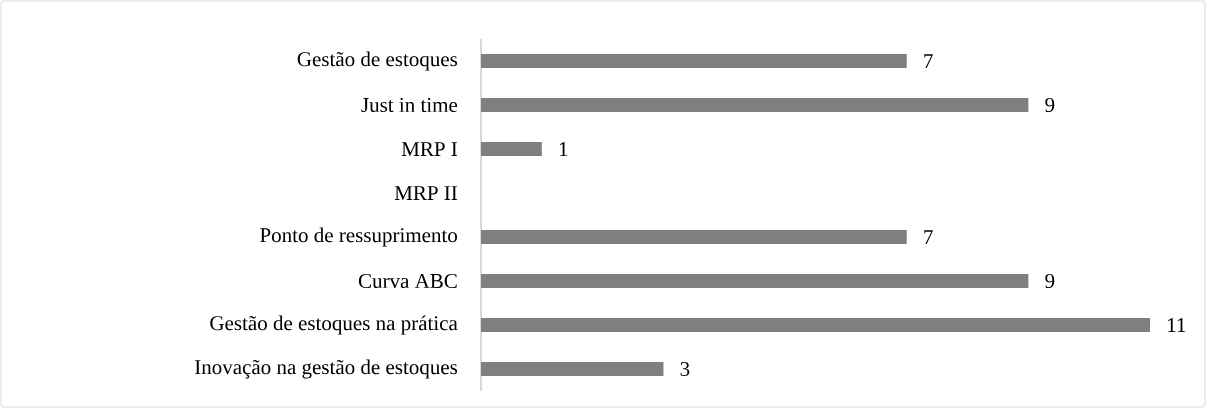 This screenshot has height=408, width=1206. I want to click on y-tick-label: Ponto de ressuprimento, so click(359, 237).